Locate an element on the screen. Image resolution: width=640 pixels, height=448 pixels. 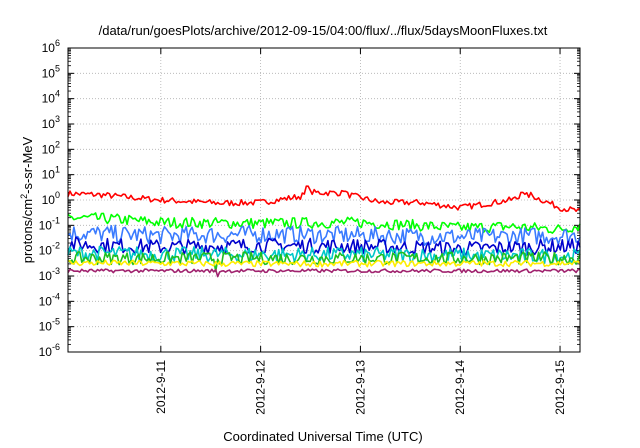
y-tick-label: 10³ is located at coordinates (51, 122).